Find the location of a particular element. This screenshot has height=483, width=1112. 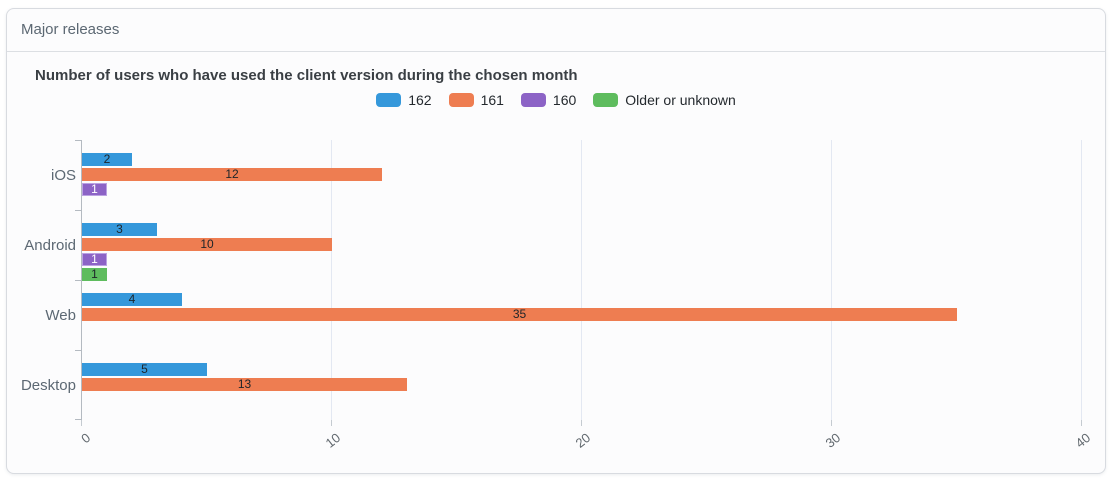

legend-item-older-or-unknown: Older or unknown is located at coordinates (664, 100).